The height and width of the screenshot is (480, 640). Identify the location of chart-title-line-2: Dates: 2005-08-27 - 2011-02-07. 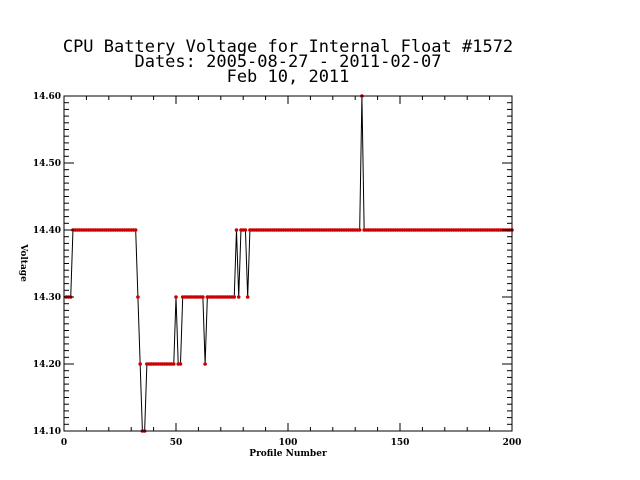
(287, 62).